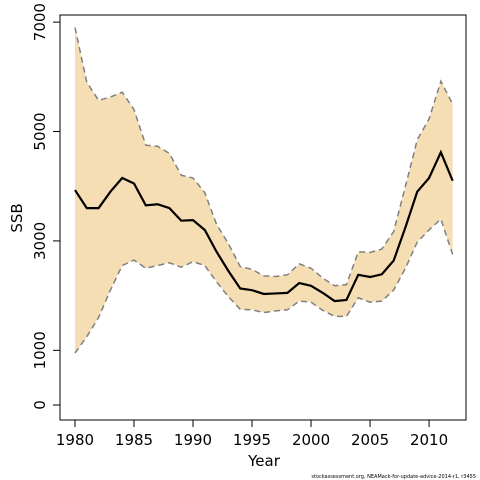 This screenshot has height=480, width=480. I want to click on y-tick-label: 3000, so click(40, 241).